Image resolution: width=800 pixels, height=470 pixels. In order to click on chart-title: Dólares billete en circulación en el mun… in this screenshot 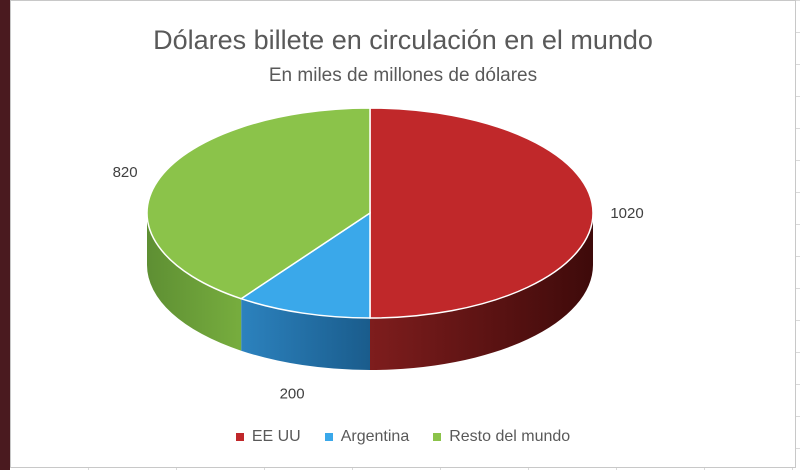, I will do `click(403, 40)`.